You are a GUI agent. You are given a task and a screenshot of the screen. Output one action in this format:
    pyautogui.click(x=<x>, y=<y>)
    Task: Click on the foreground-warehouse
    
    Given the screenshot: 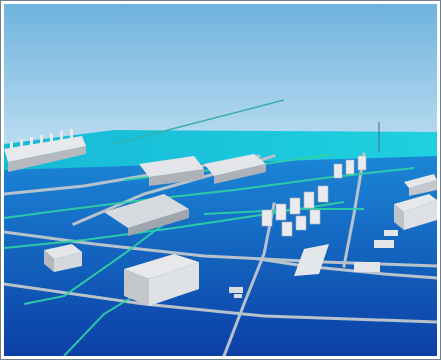 What is the action you would take?
    pyautogui.click(x=161, y=280)
    